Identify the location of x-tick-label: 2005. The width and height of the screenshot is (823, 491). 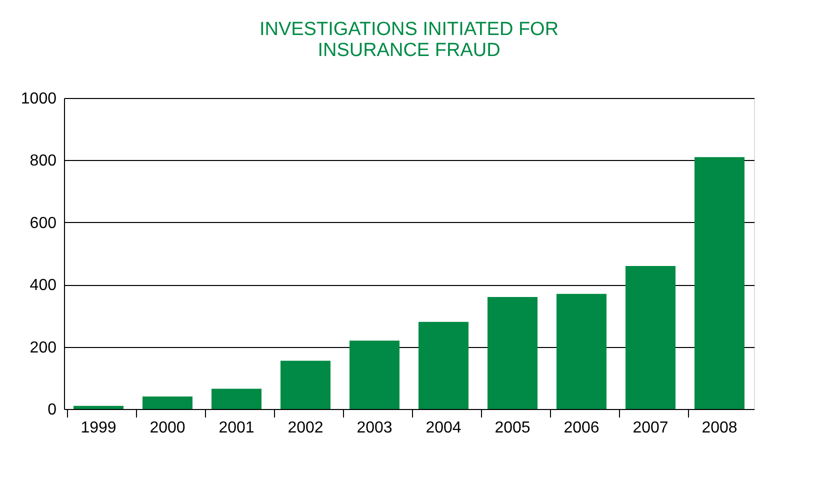
(512, 428).